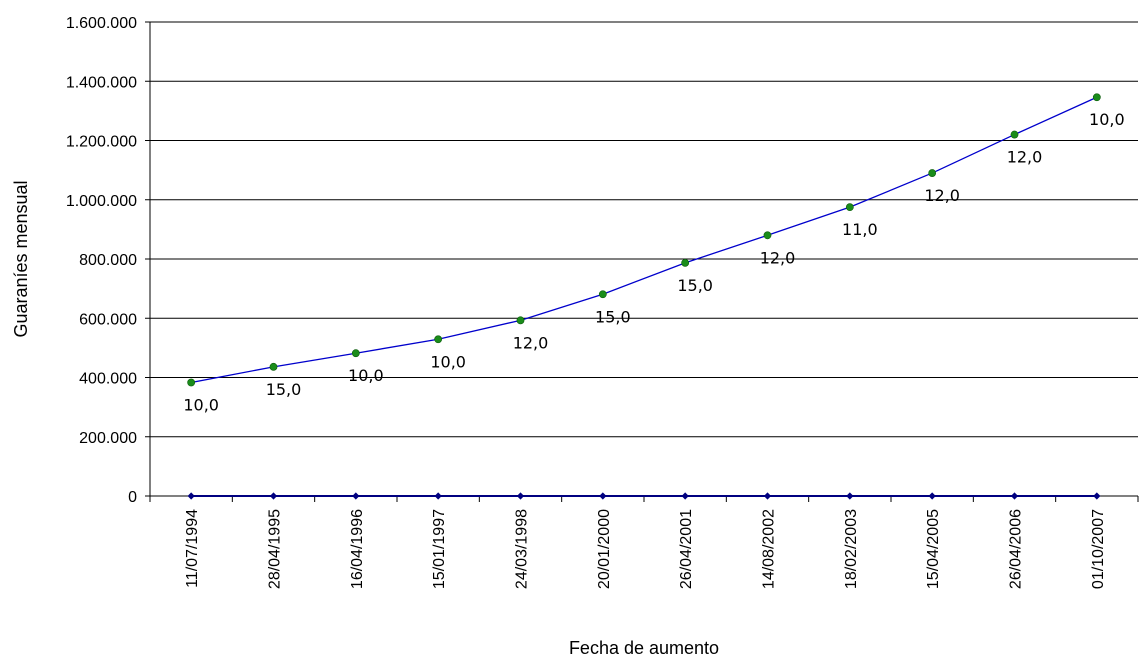 Image resolution: width=1140 pixels, height=662 pixels. What do you see at coordinates (101, 82) in the screenshot?
I see `y-tick-label: 1.400.000` at bounding box center [101, 82].